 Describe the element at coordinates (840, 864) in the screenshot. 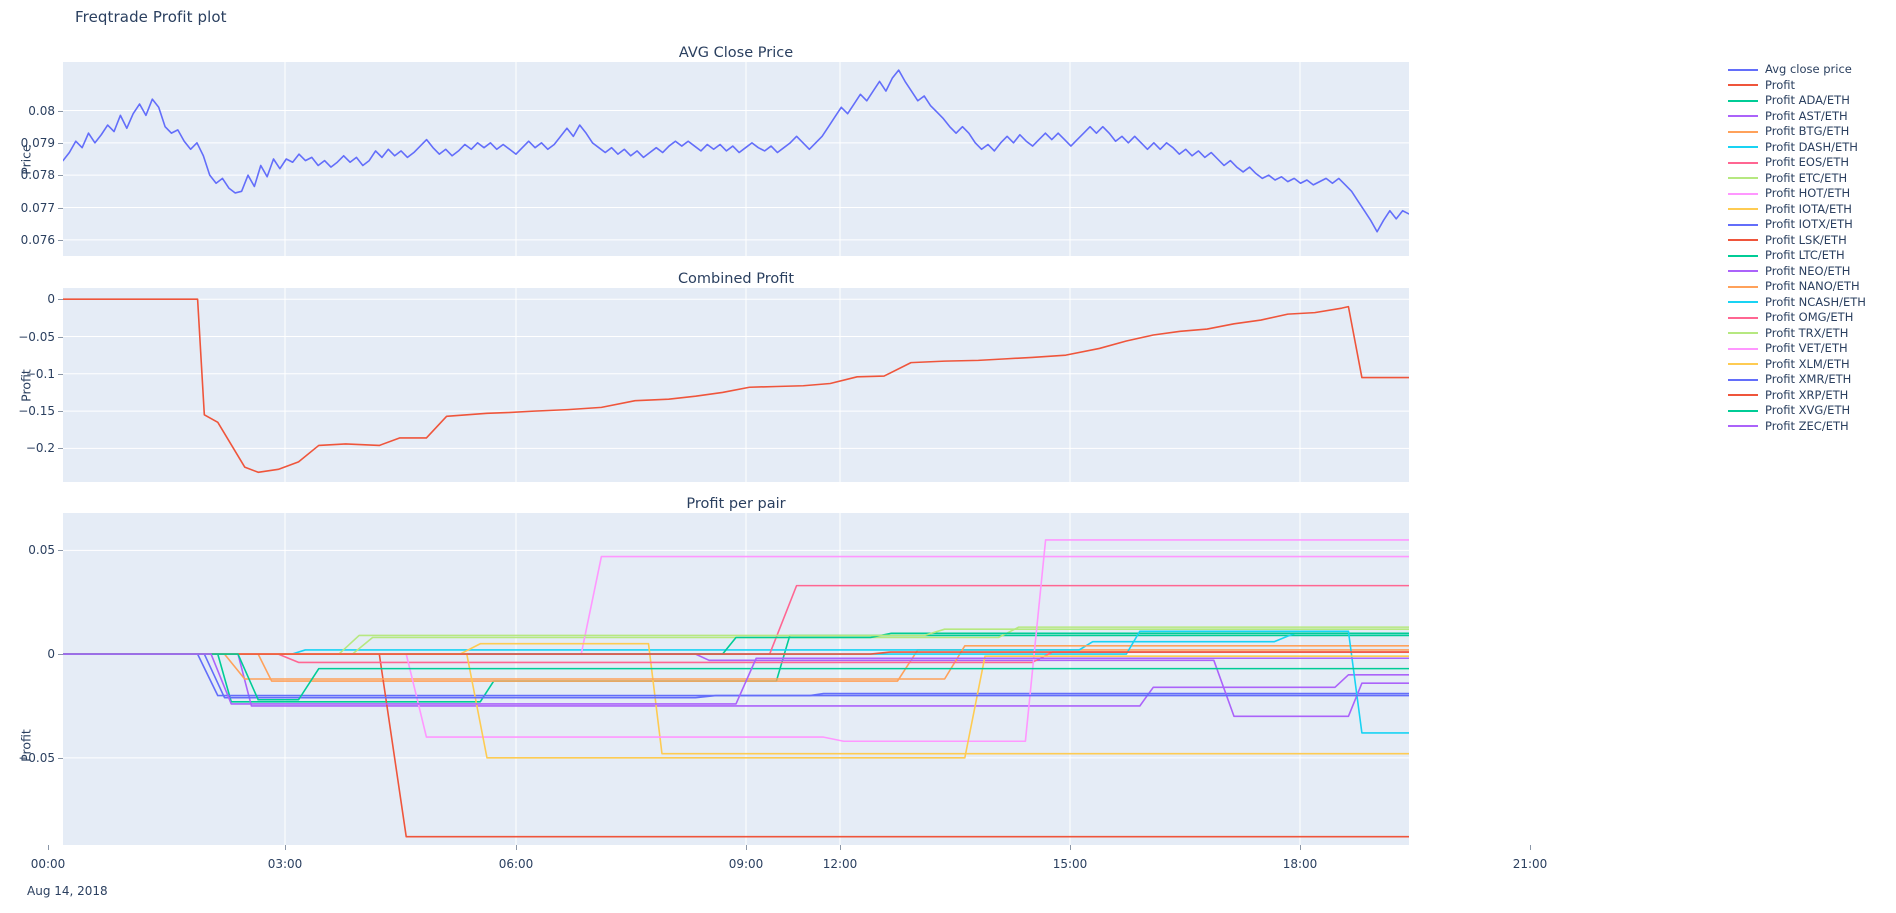

I see `xtick-label: 12:00` at that location.